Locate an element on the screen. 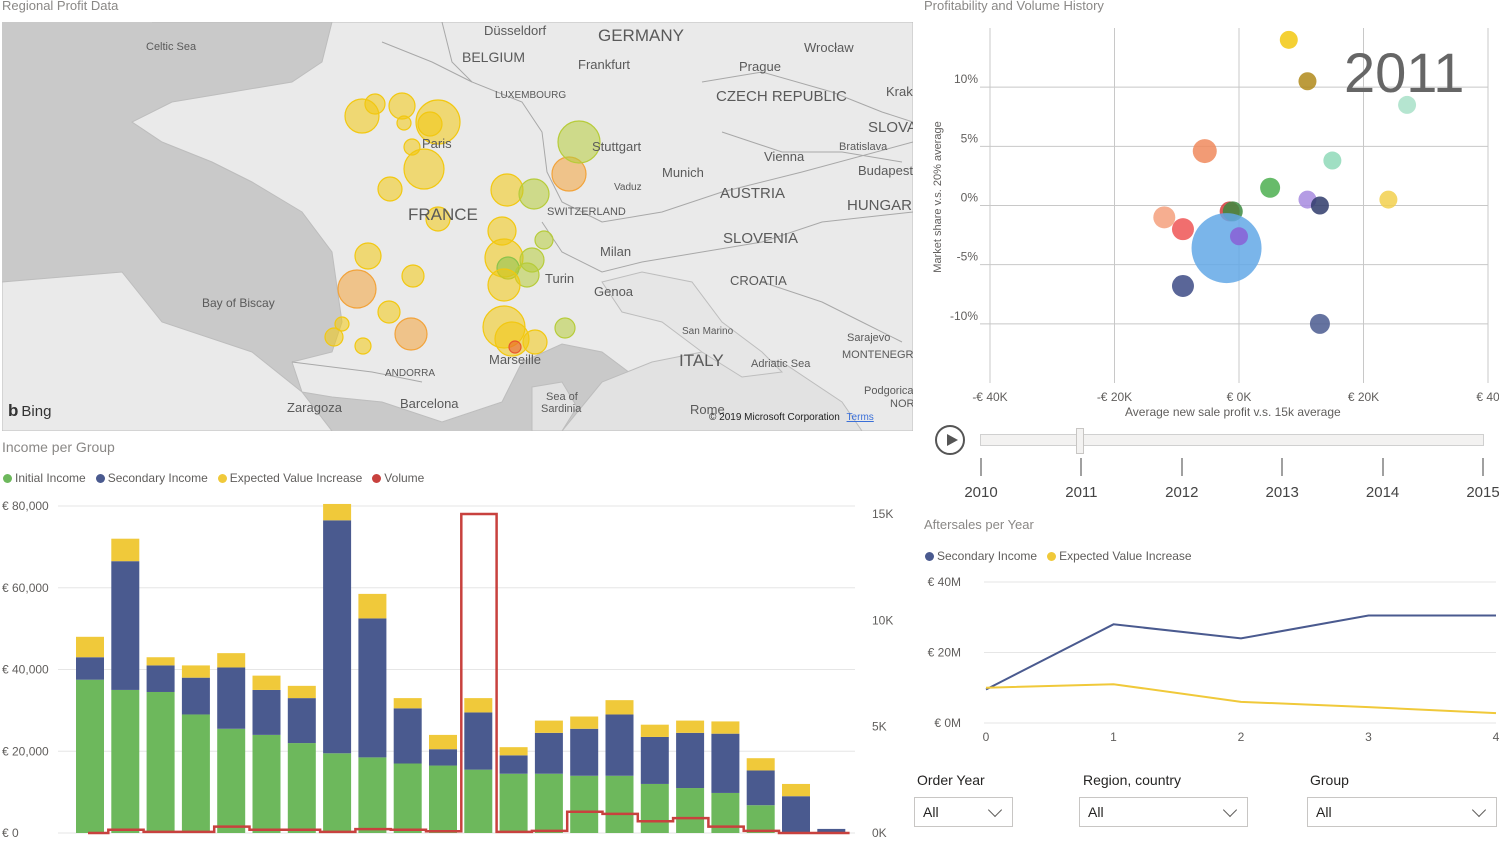  region-country-dropdown: All is located at coordinates (1163, 812).